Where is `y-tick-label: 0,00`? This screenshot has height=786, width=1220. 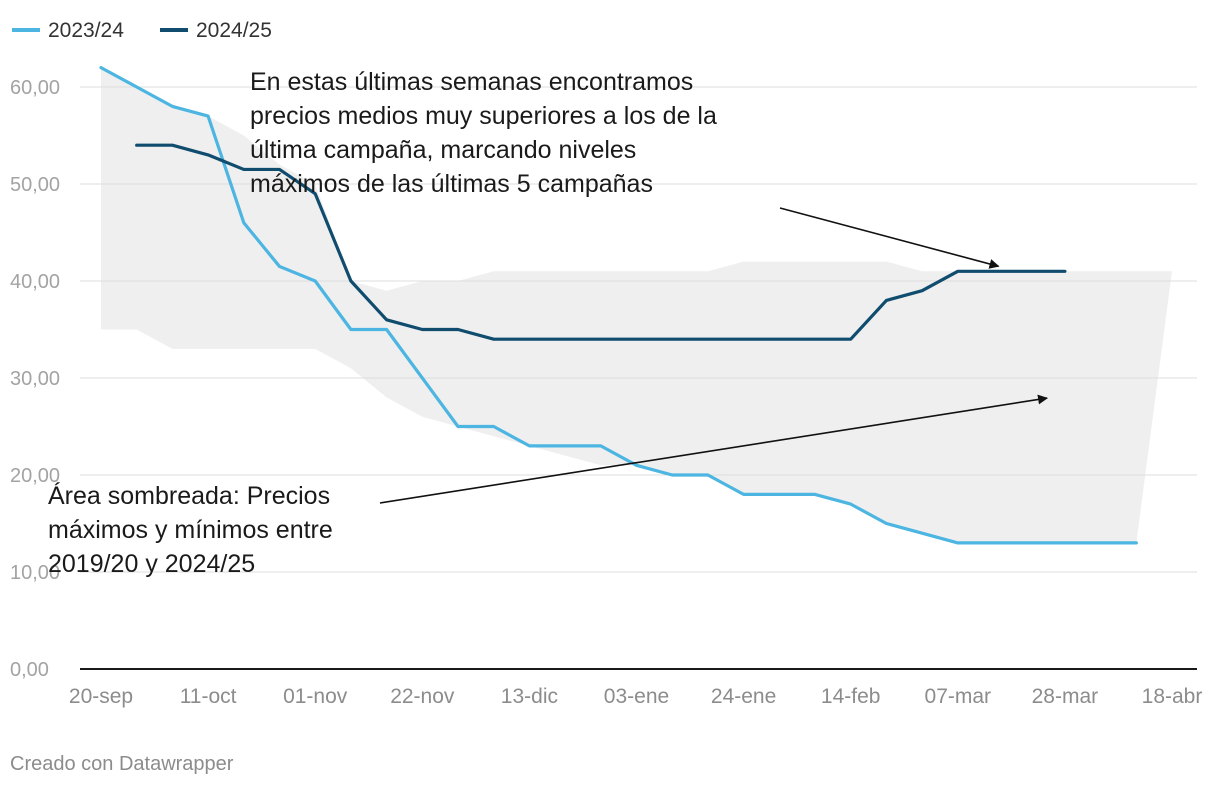
y-tick-label: 0,00 is located at coordinates (29, 670).